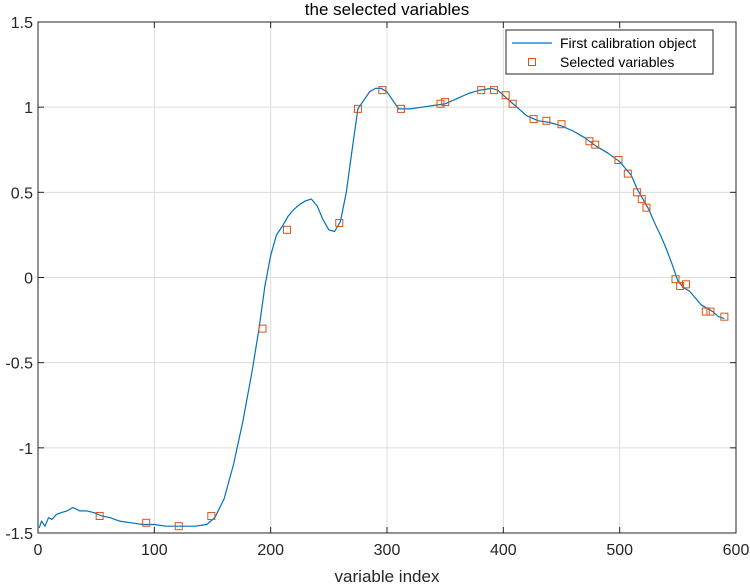 The image size is (750, 586). I want to click on legend-entry-line: First calibration object, so click(628, 43).